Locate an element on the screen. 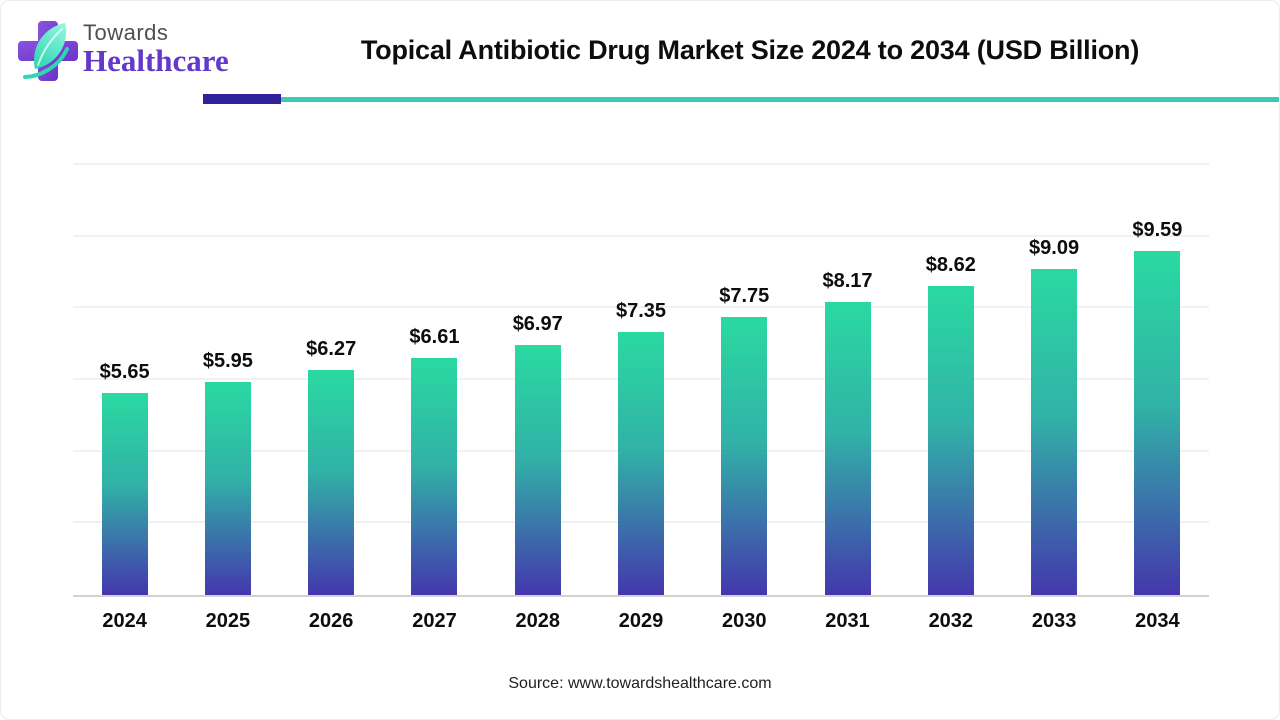  bar-2032 is located at coordinates (950, 440).